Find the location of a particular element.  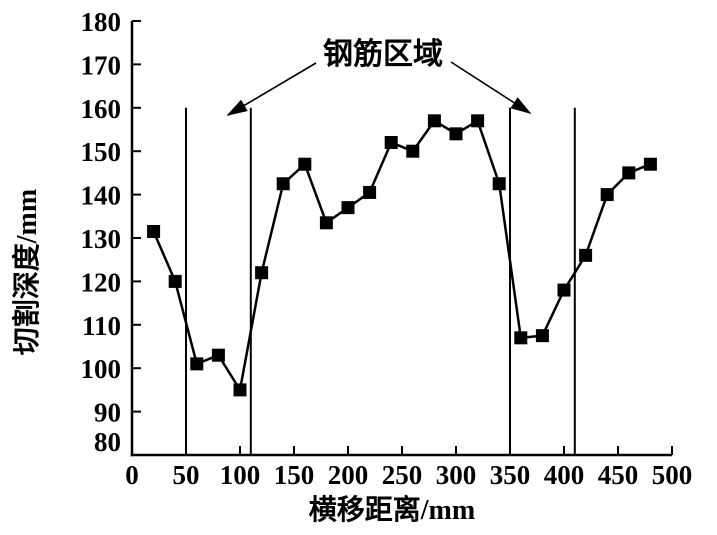

annotation-arrow-left-icon is located at coordinates (271, 89).